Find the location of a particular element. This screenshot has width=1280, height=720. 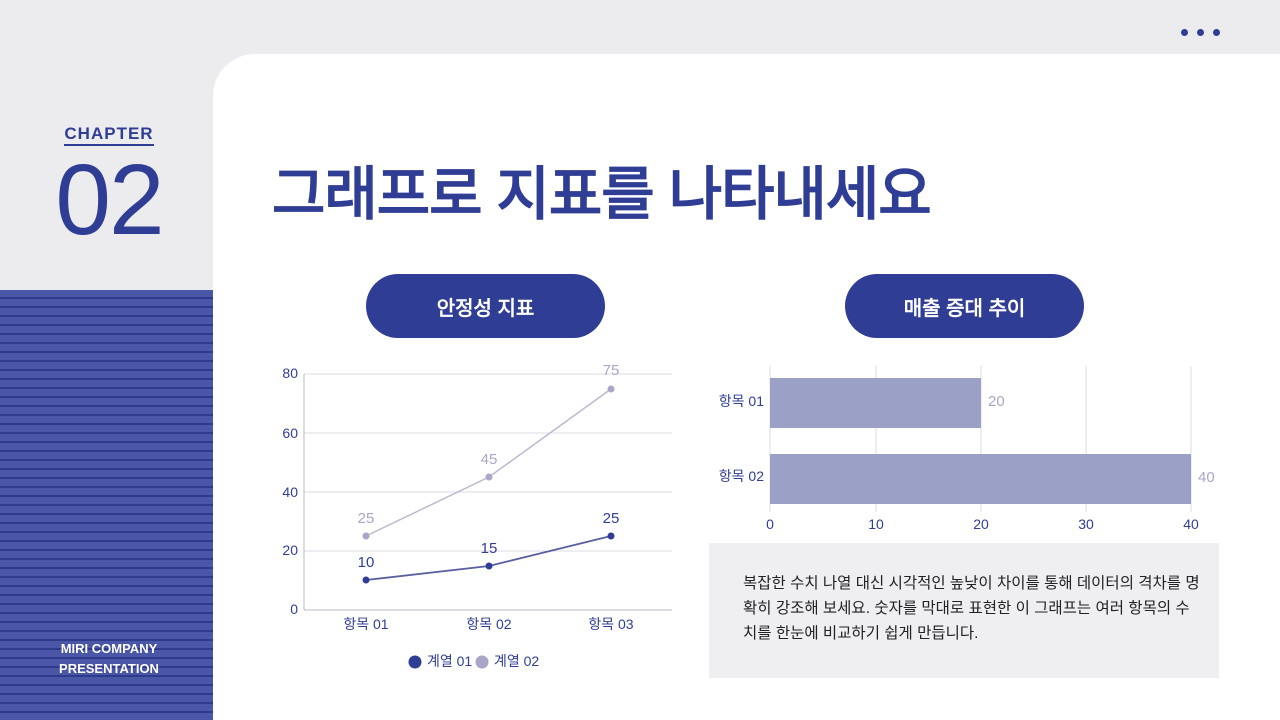

bar-category-labels: 항목 01 항목 02 is located at coordinates (741, 438).